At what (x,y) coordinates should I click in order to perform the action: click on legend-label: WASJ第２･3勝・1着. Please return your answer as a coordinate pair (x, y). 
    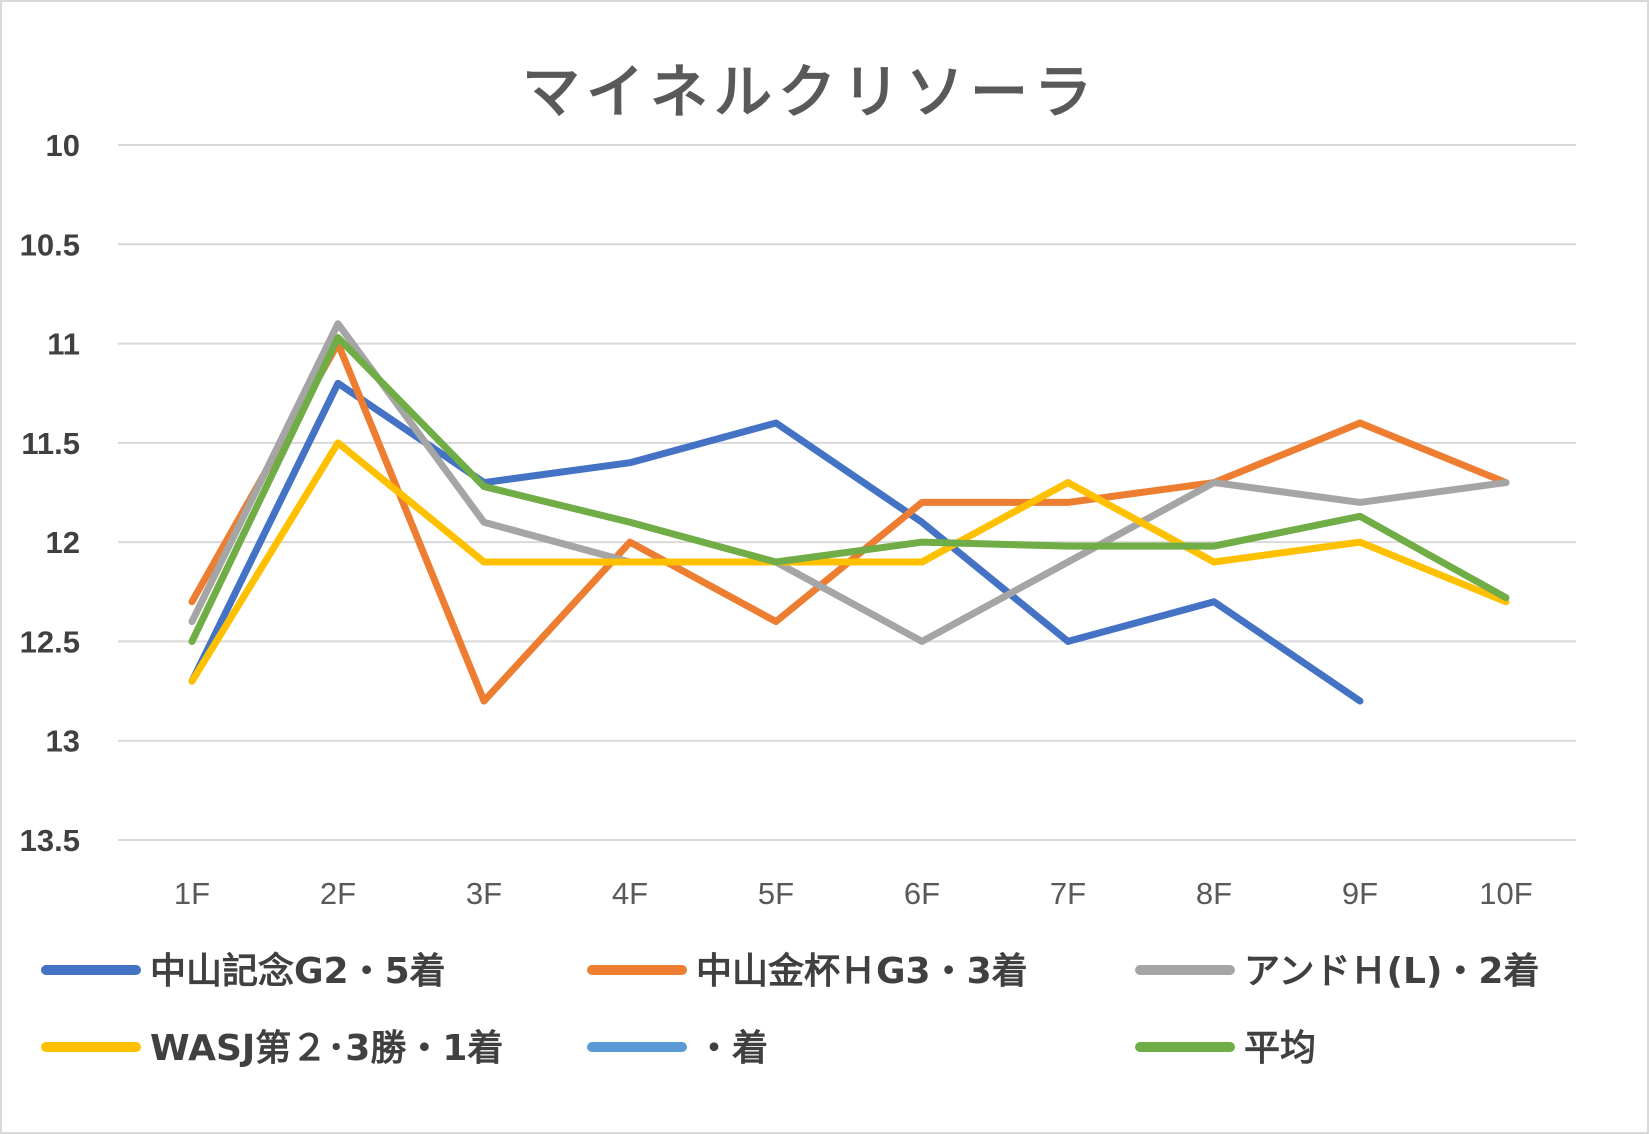
    Looking at the image, I should click on (326, 1048).